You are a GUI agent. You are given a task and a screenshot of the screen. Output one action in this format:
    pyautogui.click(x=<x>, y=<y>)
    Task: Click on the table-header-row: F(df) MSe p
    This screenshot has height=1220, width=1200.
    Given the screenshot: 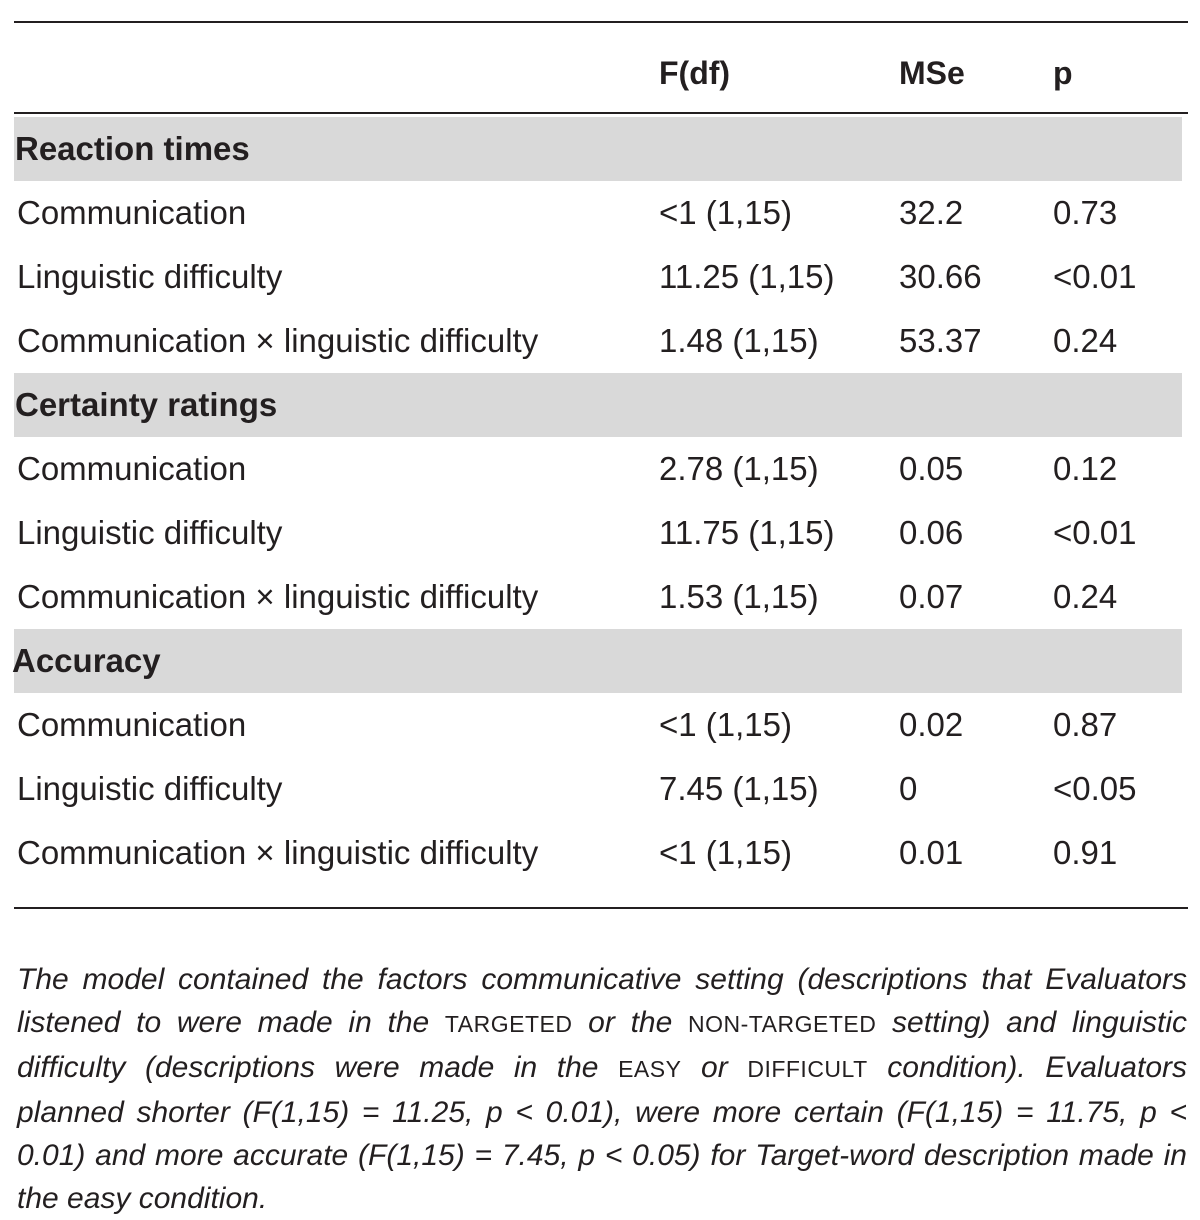 What is the action you would take?
    pyautogui.click(x=598, y=73)
    